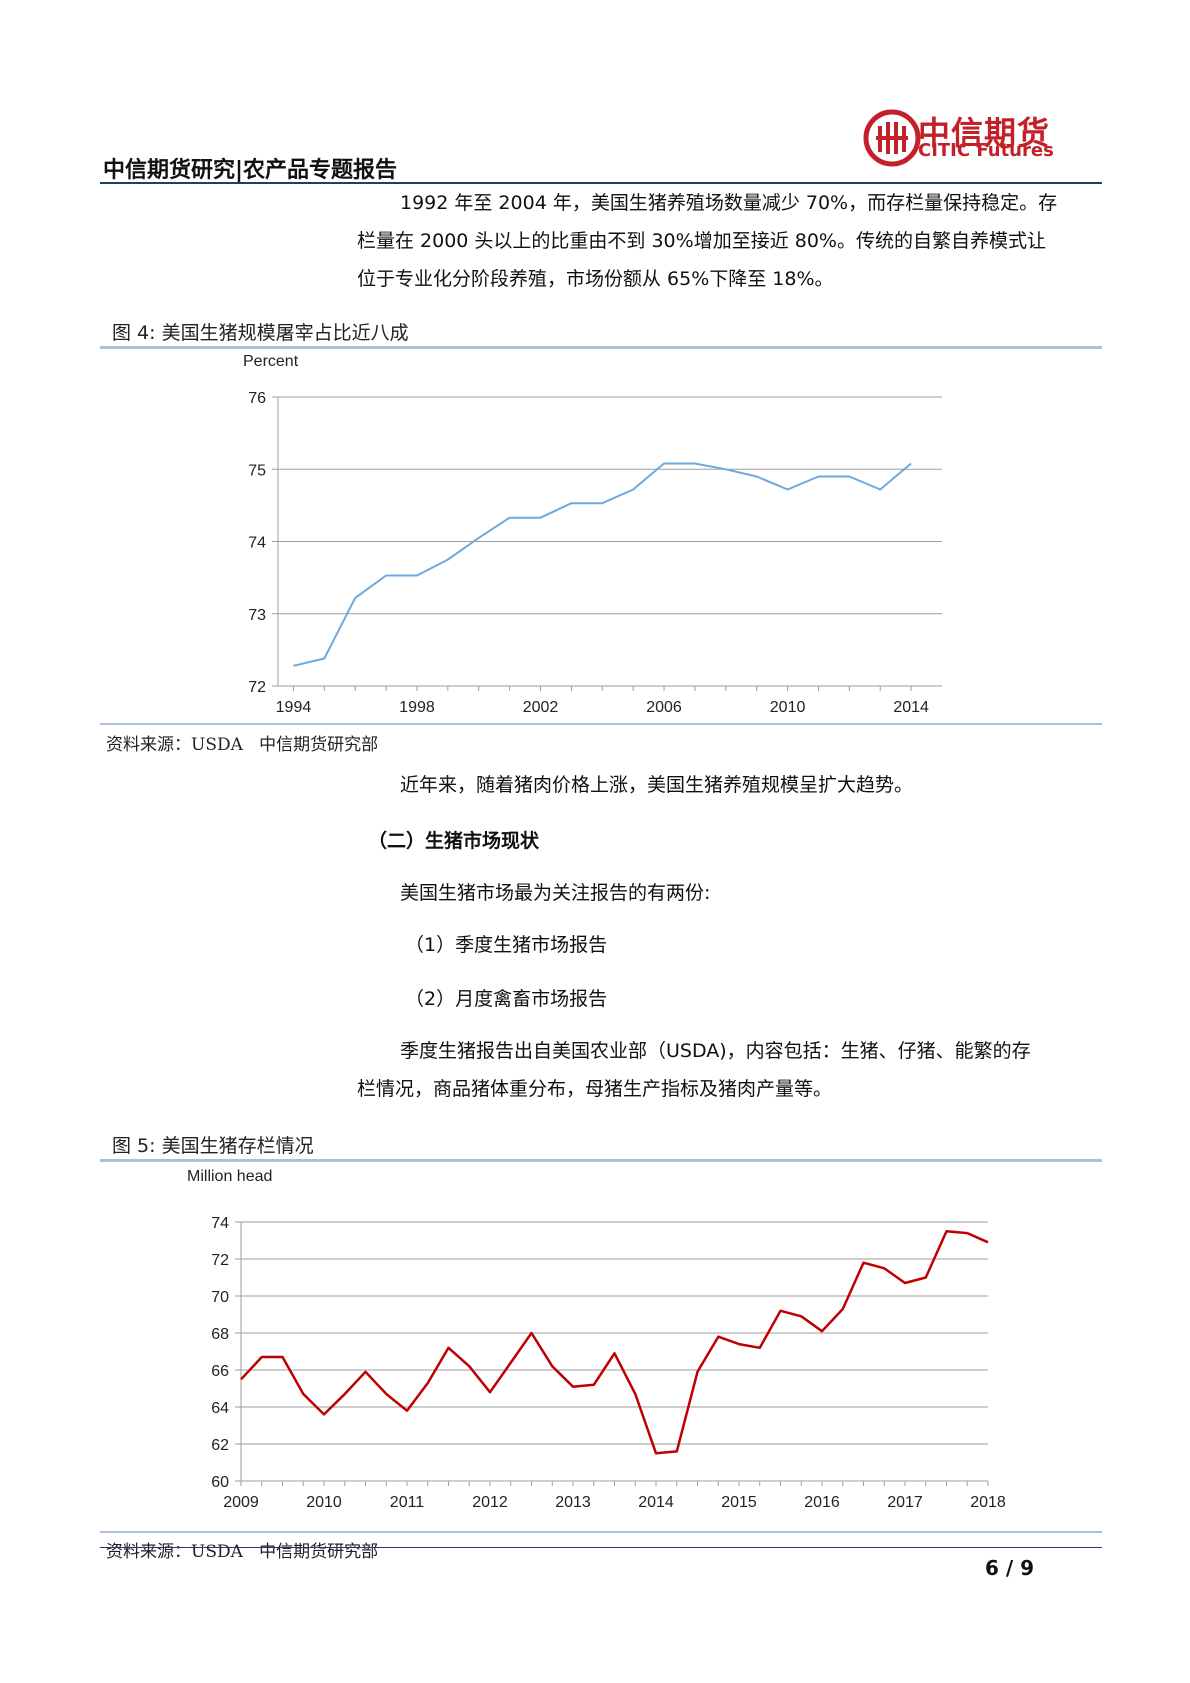 The image size is (1190, 1683). I want to click on section-heading: （二）生猪市场现状, so click(454, 841).